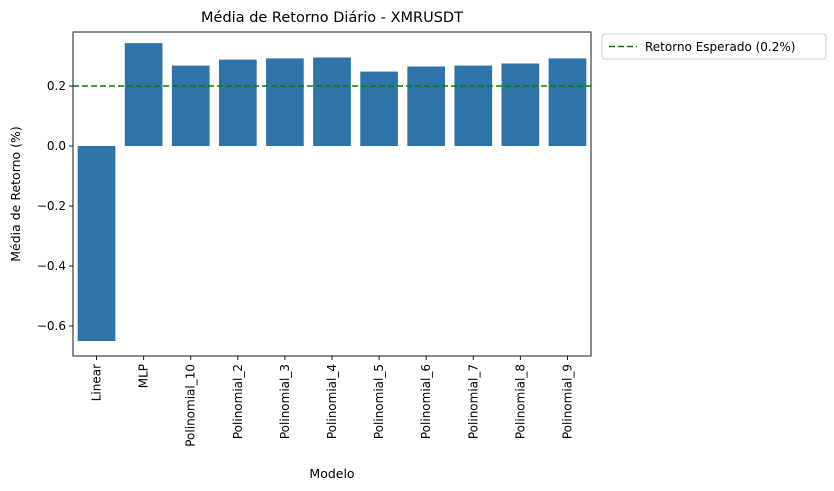 This screenshot has height=491, width=834. I want to click on y-tick-label: −0.4, so click(51, 266).